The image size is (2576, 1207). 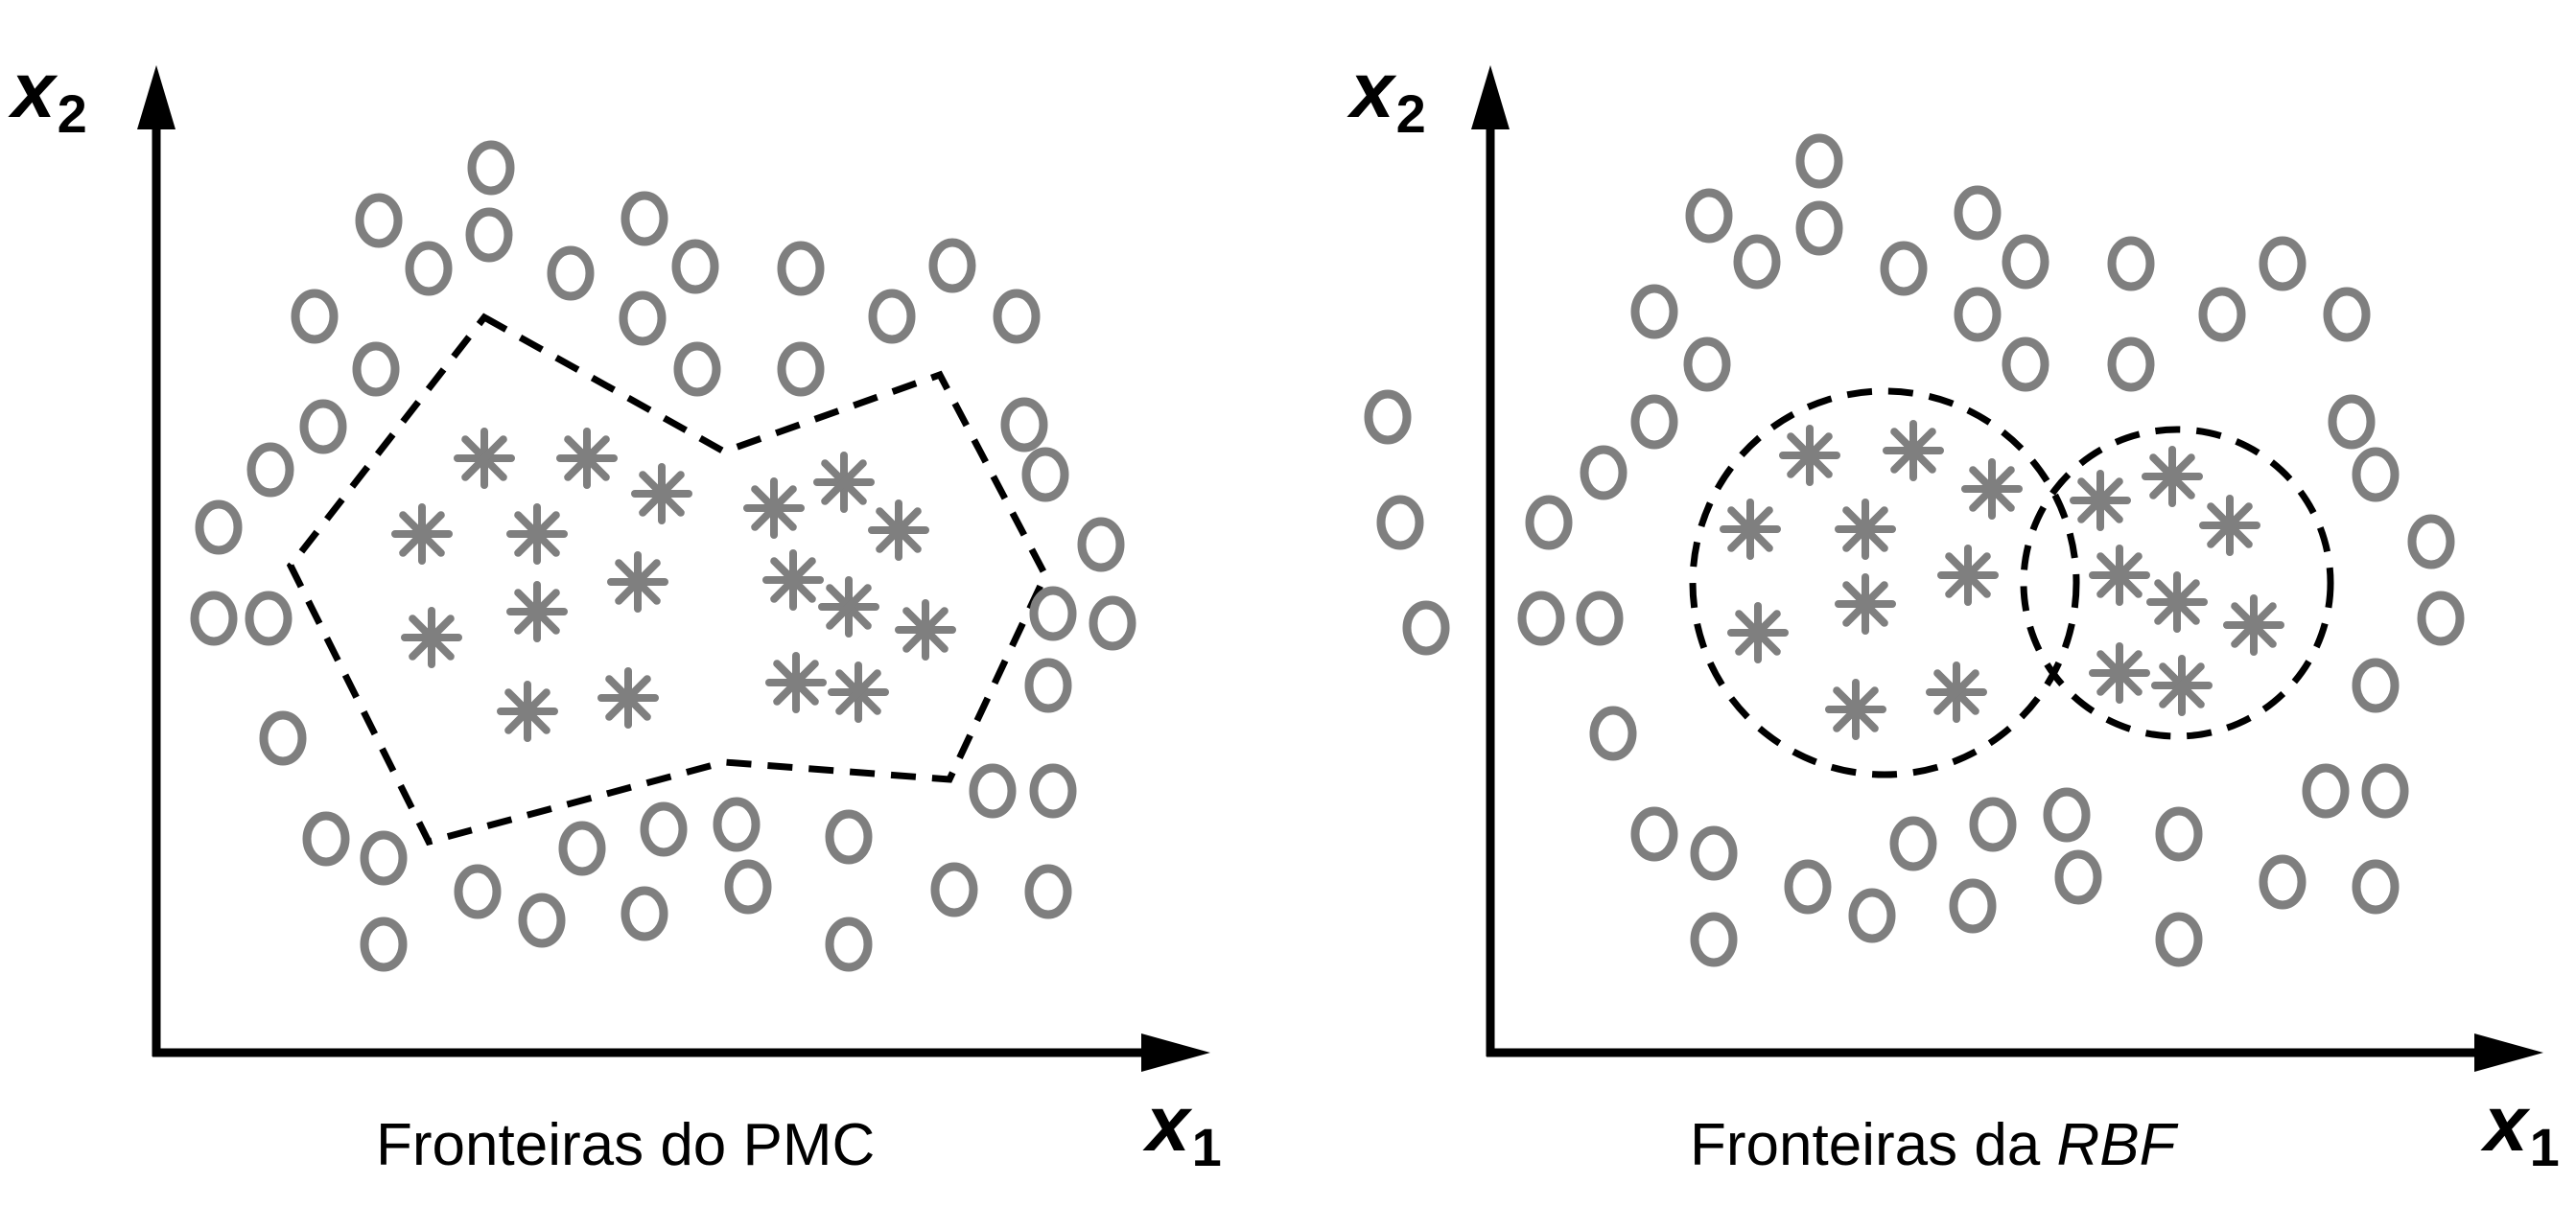 What do you see at coordinates (625, 1145) in the screenshot?
I see `panel-caption: Fronteiras do PMC` at bounding box center [625, 1145].